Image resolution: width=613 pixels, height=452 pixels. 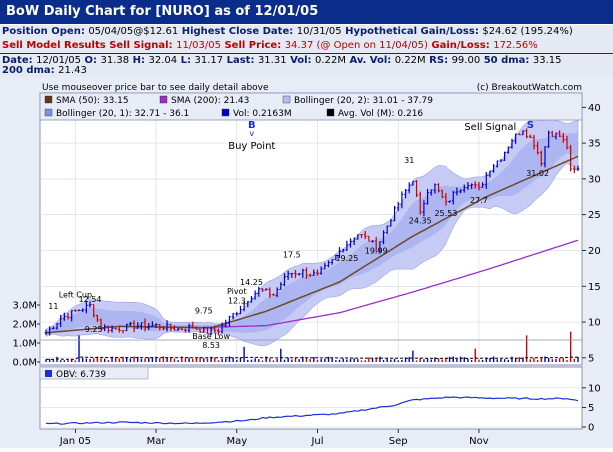 I want to click on legend-label: Vol: 0.2163M, so click(x=262, y=114).